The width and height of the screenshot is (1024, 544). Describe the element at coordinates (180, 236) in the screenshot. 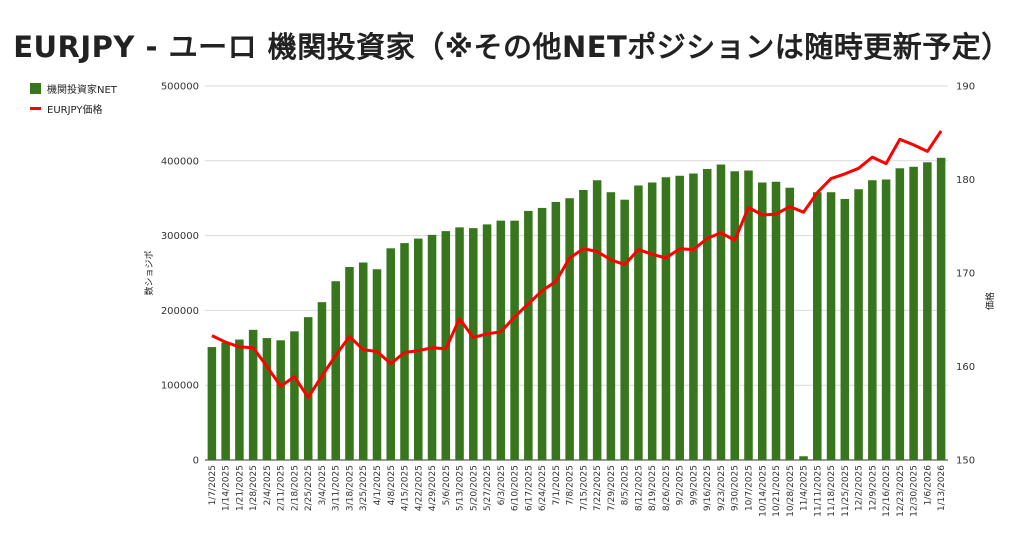

I see `y-tick-label: 300000` at that location.